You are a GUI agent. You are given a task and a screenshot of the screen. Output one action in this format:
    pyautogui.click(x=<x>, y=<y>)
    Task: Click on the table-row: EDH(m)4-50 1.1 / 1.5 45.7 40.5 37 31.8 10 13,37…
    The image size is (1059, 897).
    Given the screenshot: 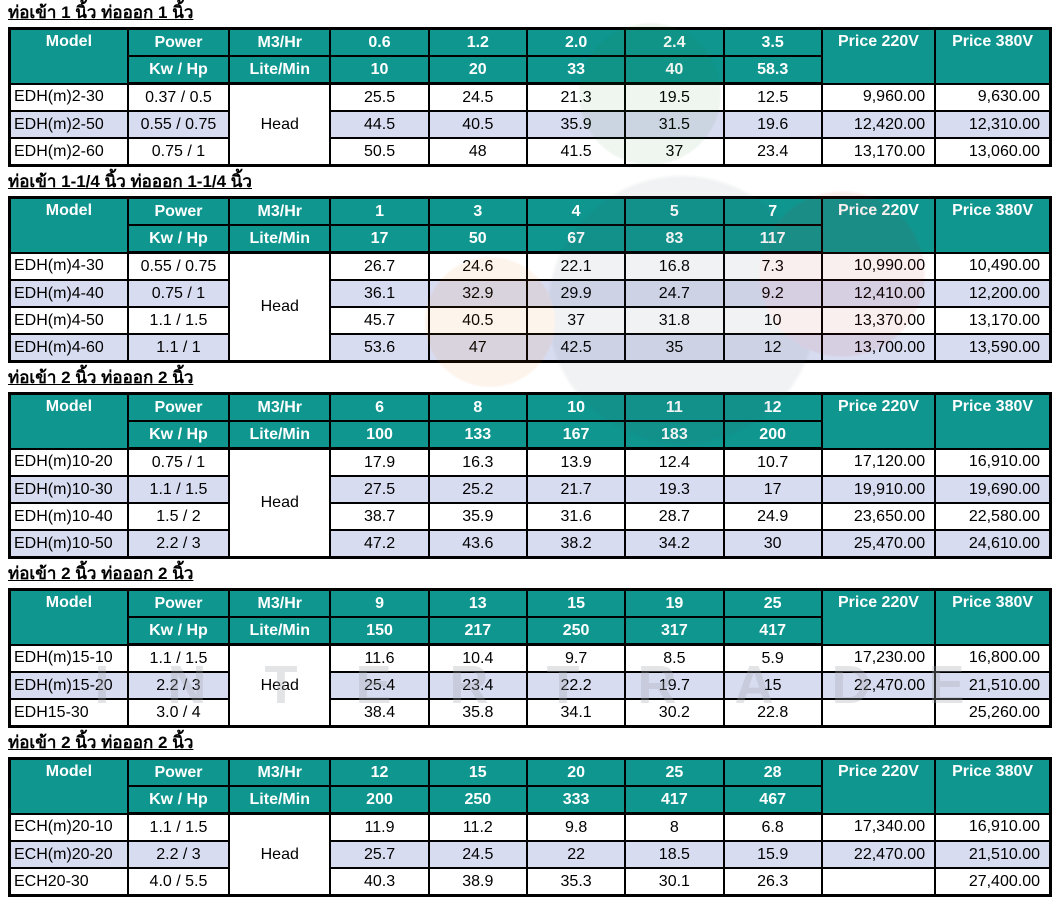 What is the action you would take?
    pyautogui.click(x=530, y=320)
    